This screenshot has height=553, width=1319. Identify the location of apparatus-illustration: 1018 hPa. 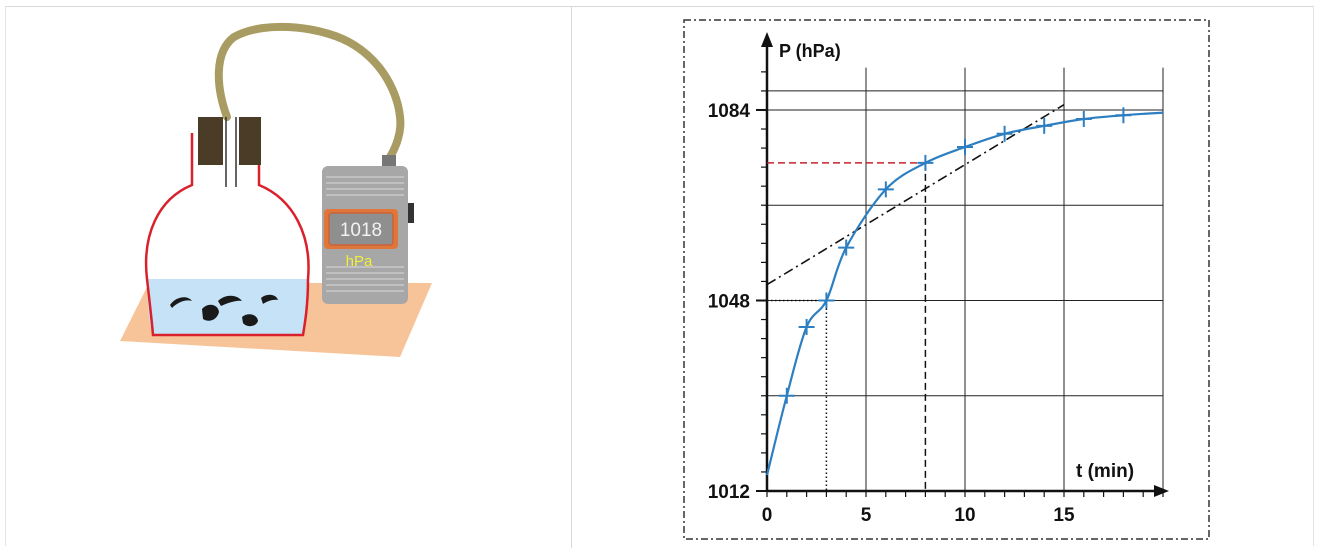
(276, 189).